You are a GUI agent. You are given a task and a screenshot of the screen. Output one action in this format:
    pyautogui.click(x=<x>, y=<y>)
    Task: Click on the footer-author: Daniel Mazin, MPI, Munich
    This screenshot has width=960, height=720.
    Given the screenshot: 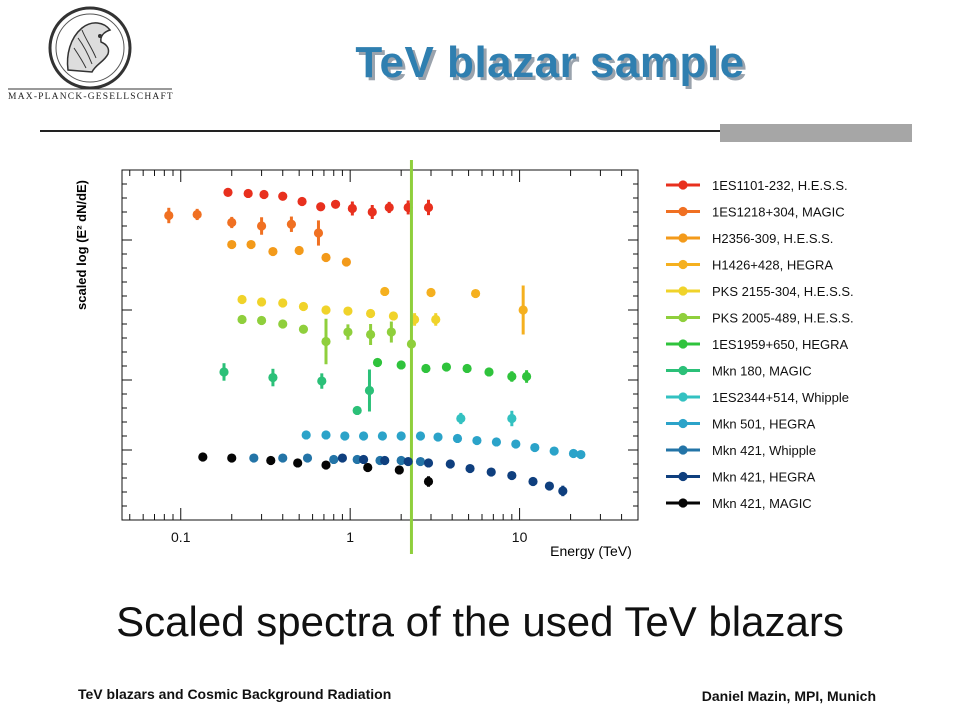 What is the action you would take?
    pyautogui.click(x=788, y=696)
    